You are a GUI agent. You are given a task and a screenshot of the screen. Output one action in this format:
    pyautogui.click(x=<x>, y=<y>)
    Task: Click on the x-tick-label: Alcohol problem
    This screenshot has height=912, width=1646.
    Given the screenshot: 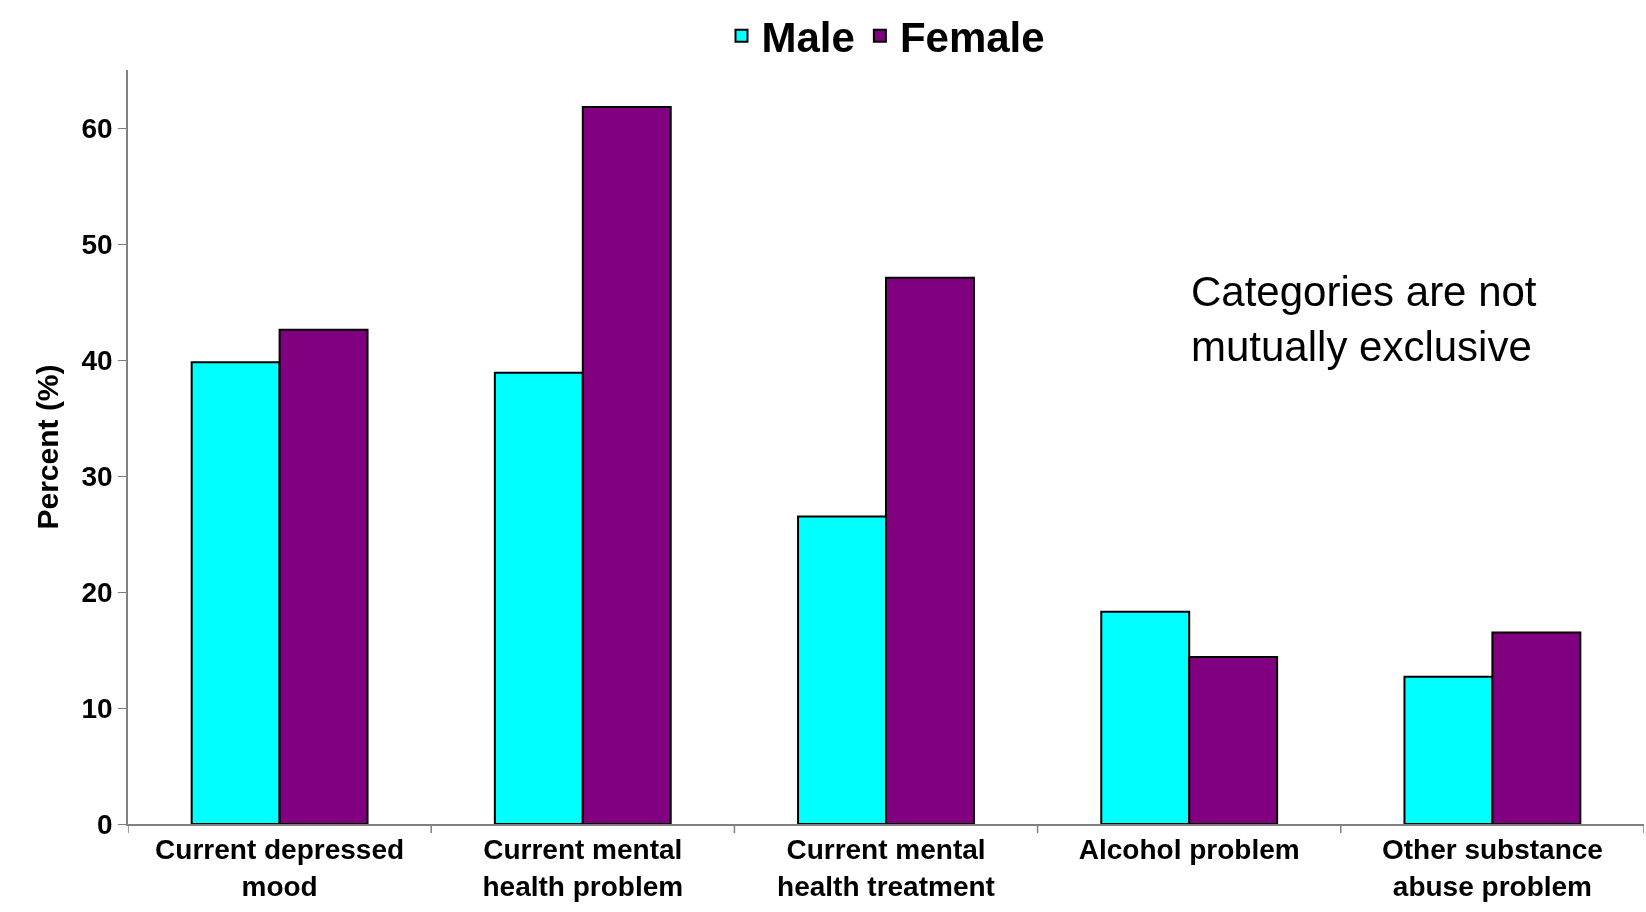 What is the action you would take?
    pyautogui.click(x=1189, y=850)
    